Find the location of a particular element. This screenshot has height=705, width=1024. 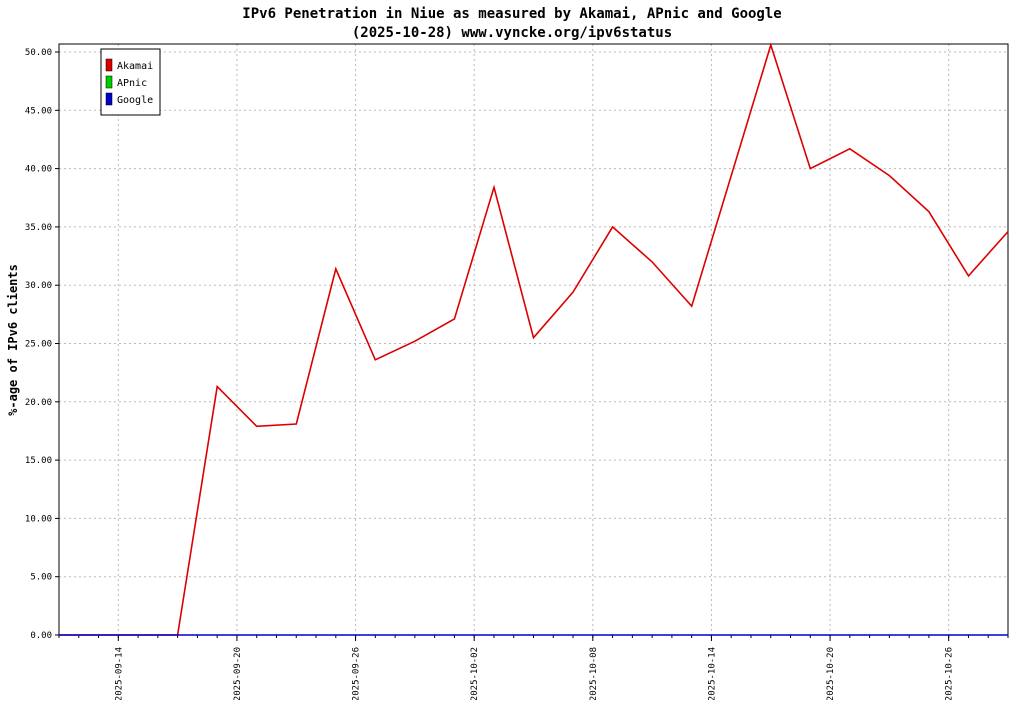

x-tick-label: 2025-10-08 is located at coordinates (594, 673).